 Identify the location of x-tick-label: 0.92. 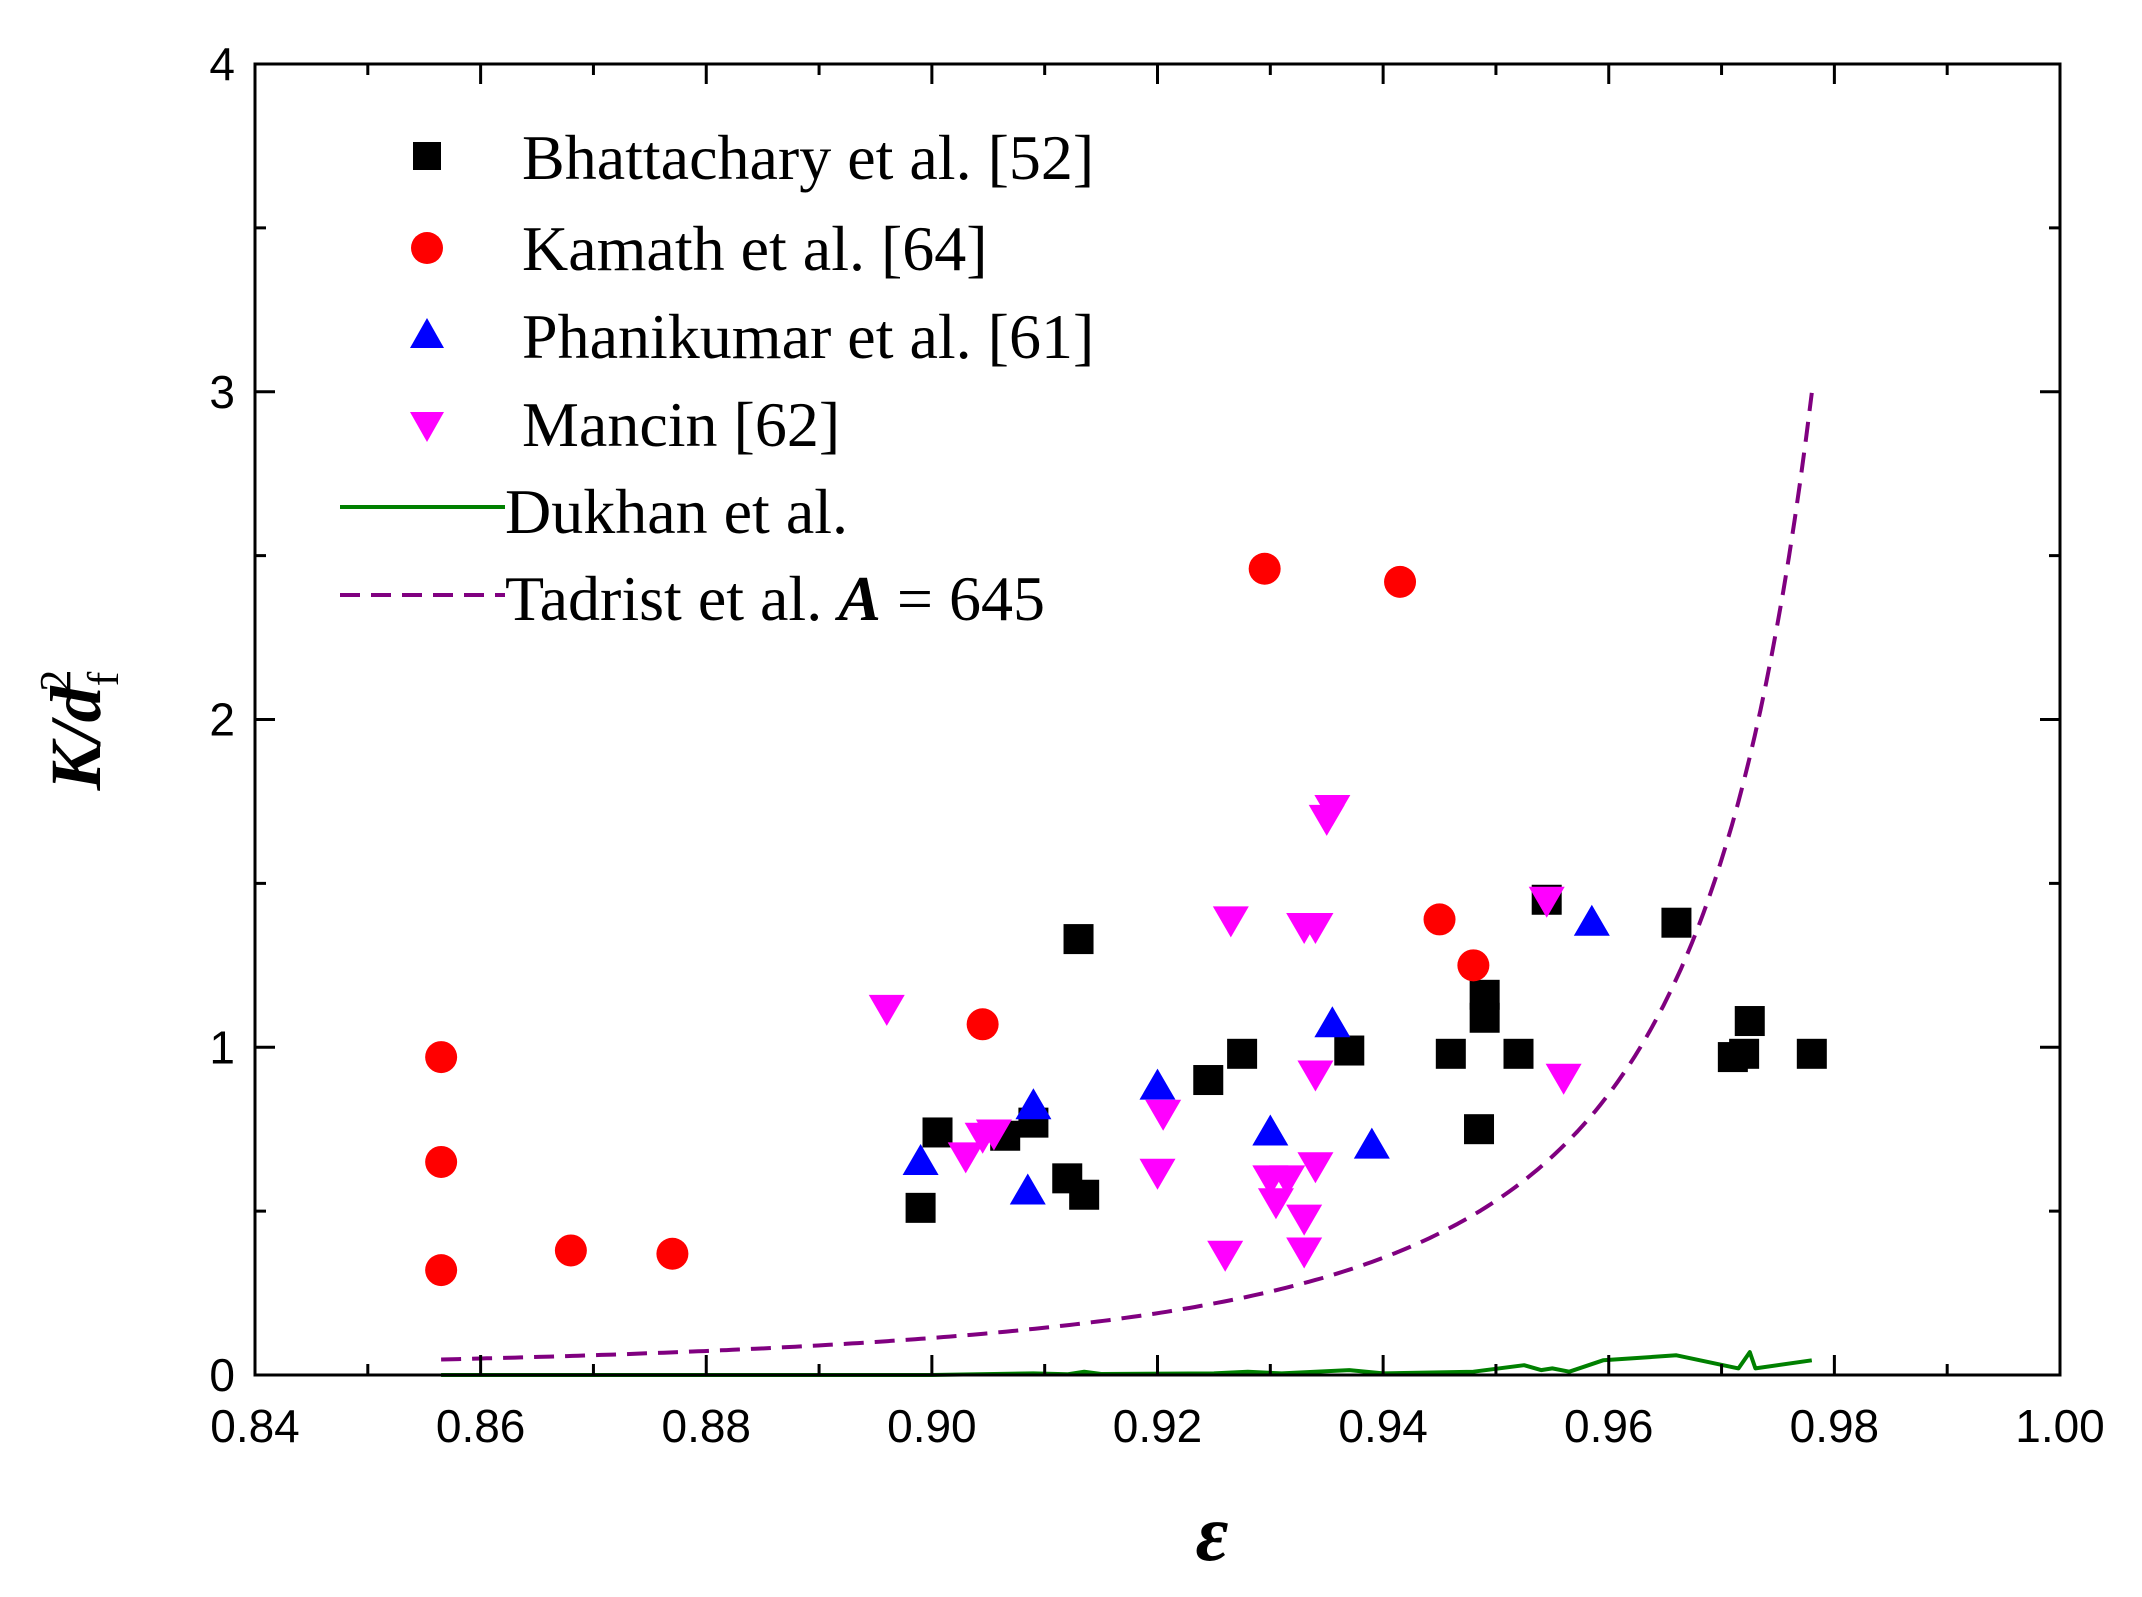
(1158, 1426).